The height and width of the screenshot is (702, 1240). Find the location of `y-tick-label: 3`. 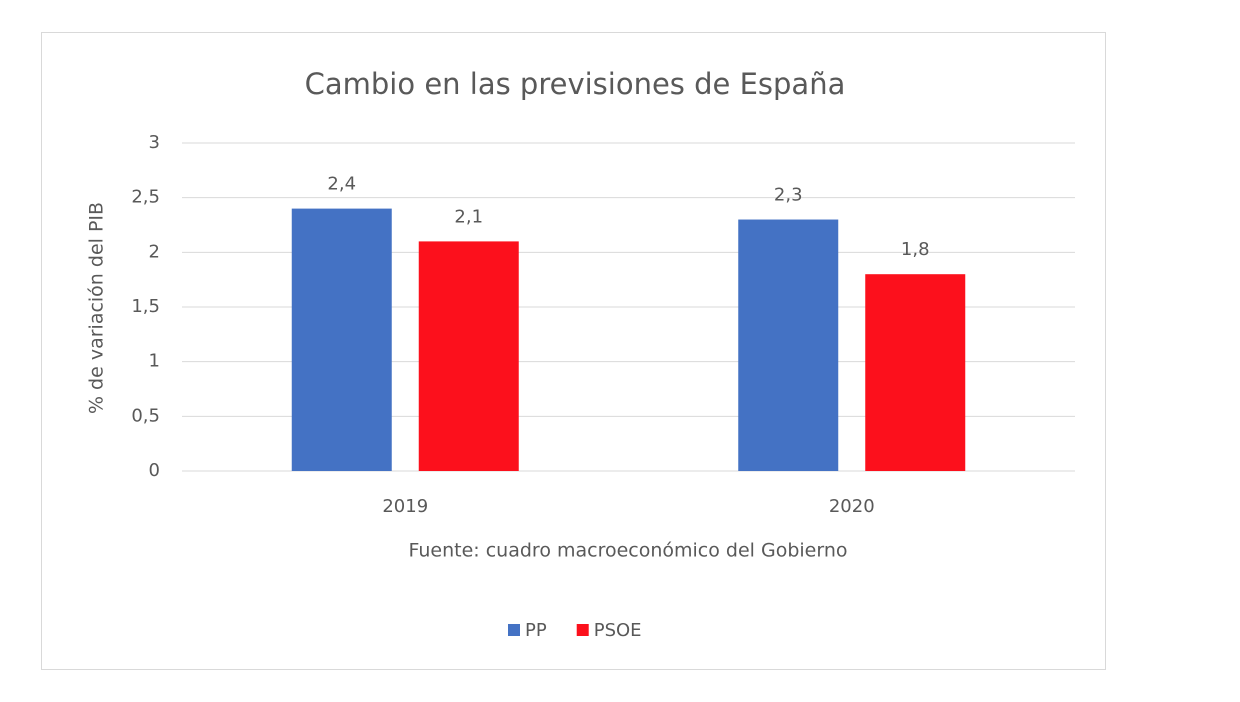

y-tick-label: 3 is located at coordinates (154, 142).